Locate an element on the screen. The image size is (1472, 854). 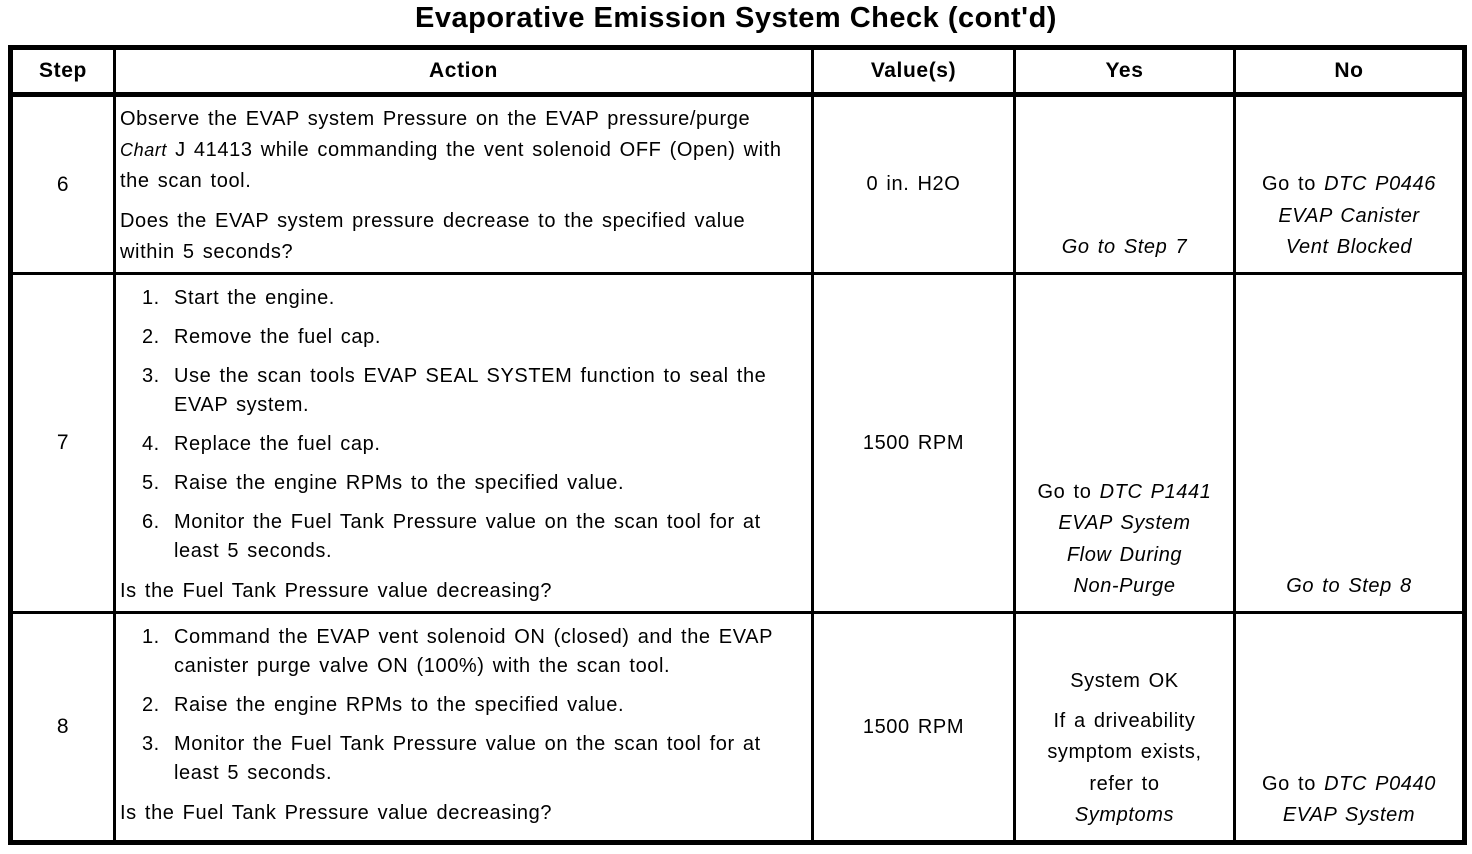
header-step: Step is located at coordinates (62, 71).